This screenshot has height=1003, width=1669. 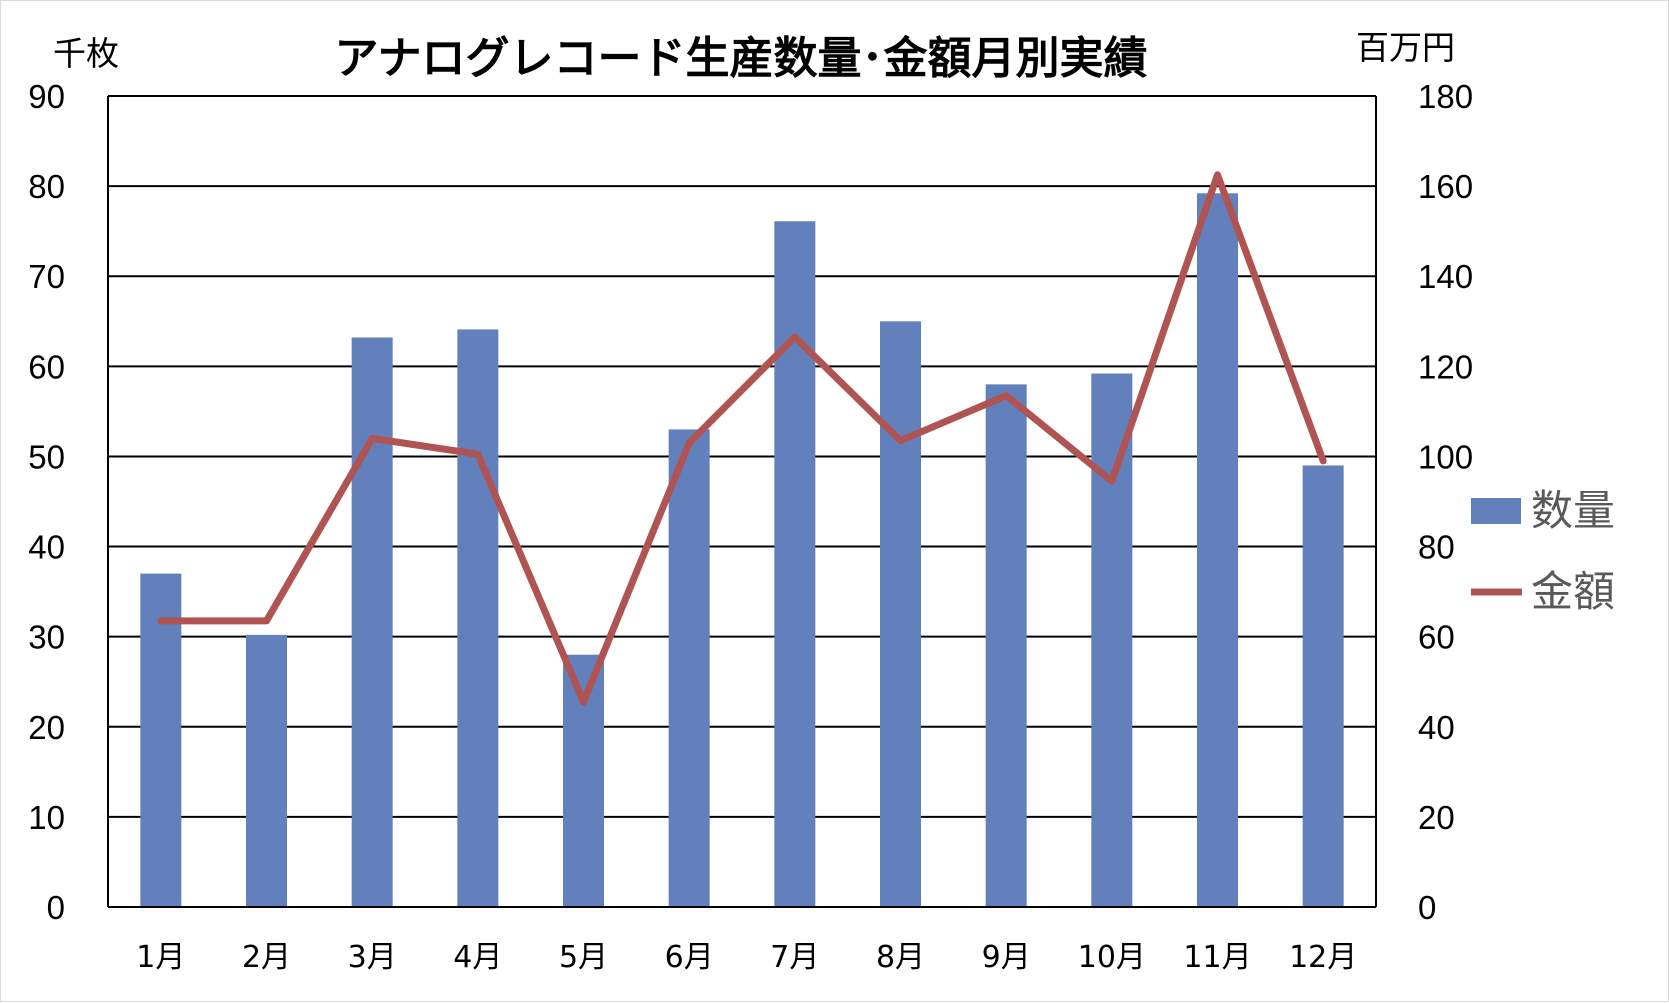 What do you see at coordinates (1111, 481) in the screenshot?
I see `line-point-10月` at bounding box center [1111, 481].